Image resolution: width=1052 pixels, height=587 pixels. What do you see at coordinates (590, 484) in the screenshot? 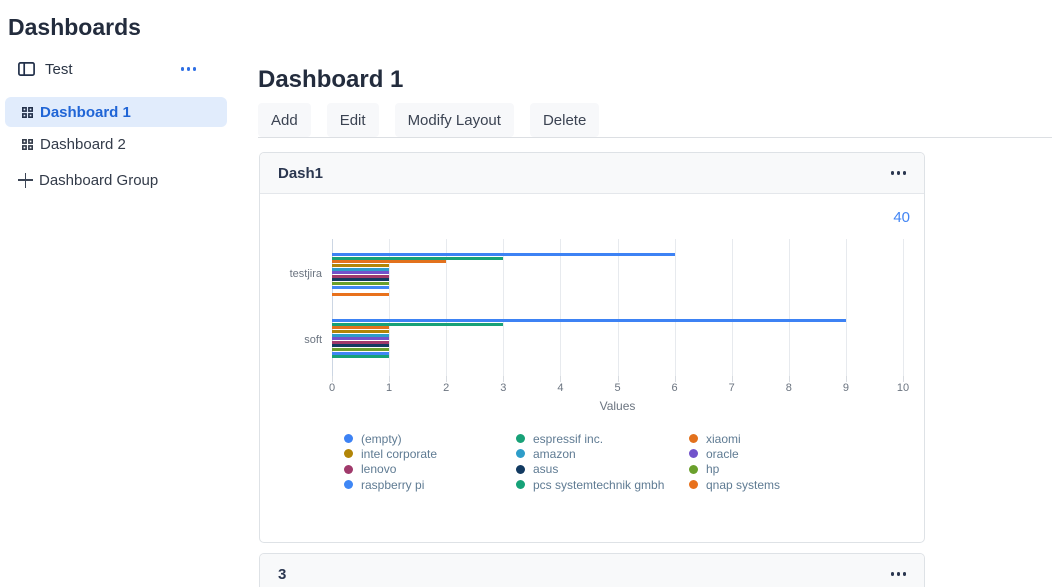
I see `legend-item: pcs systemtechnik gmbh` at bounding box center [590, 484].